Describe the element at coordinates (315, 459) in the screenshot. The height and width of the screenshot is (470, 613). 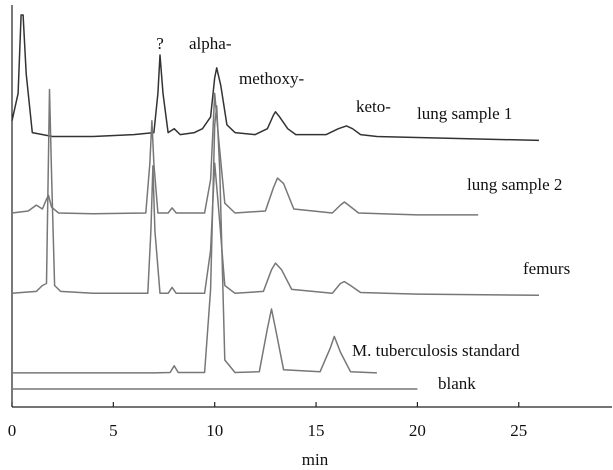
I see `x-axis-label: min` at that location.